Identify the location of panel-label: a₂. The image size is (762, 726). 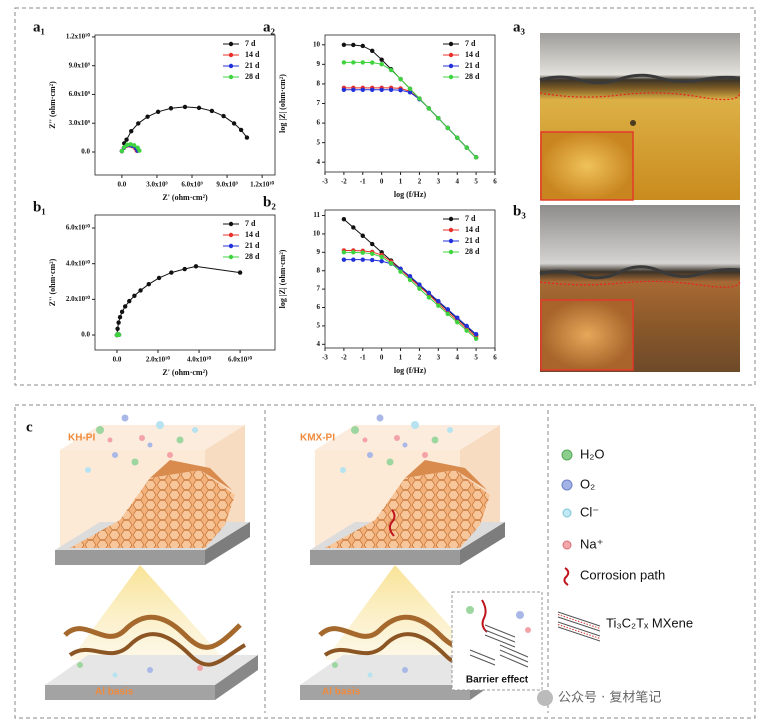
(269, 27).